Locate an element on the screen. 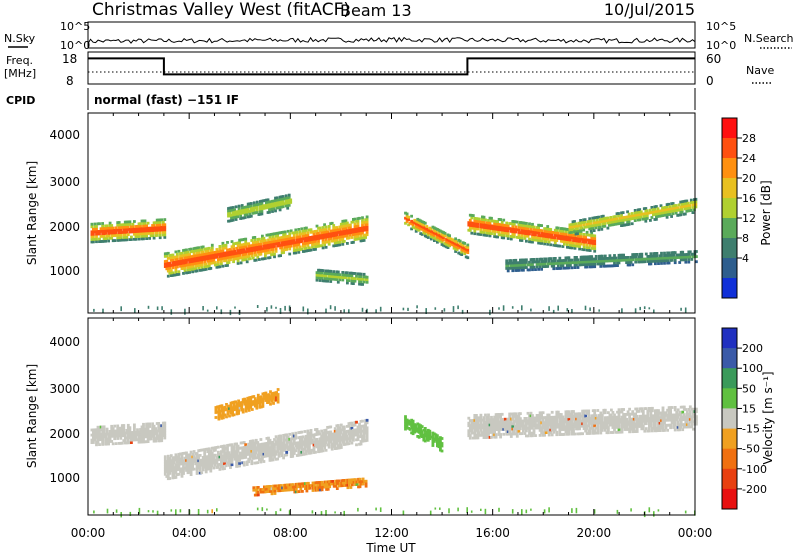 The image size is (800, 554). nsky-series-line is located at coordinates (391, 40).